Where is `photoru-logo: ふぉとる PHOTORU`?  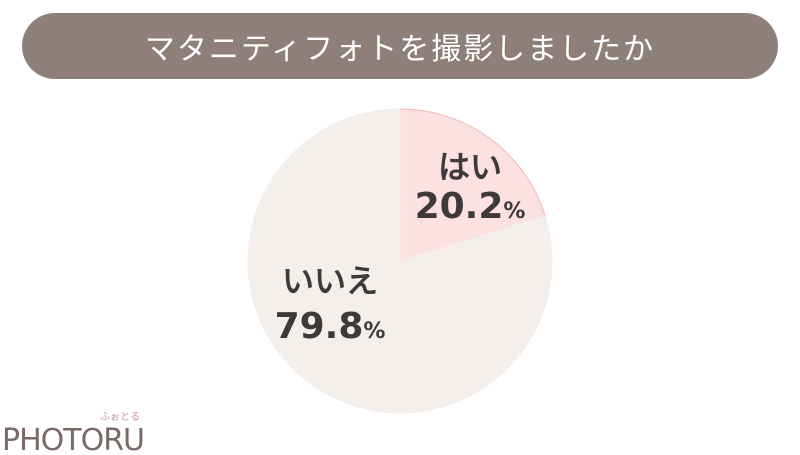
photoru-logo: ふぉとる PHOTORU is located at coordinates (73, 433).